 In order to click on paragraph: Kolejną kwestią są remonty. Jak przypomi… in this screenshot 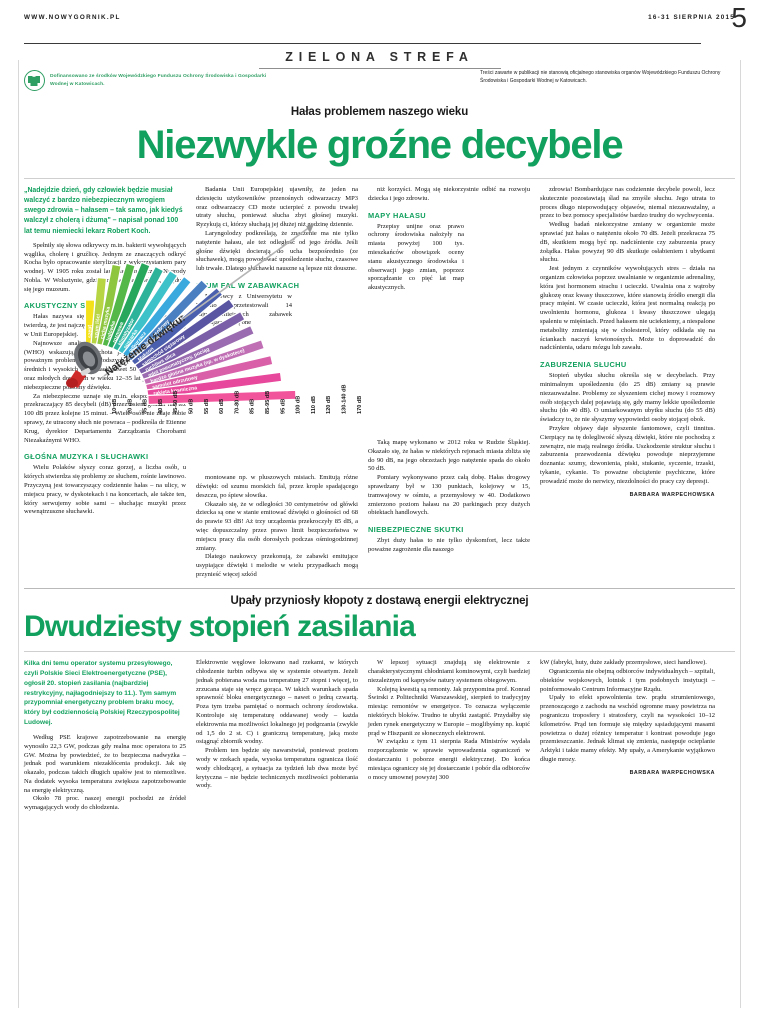, I will do `click(449, 711)`.